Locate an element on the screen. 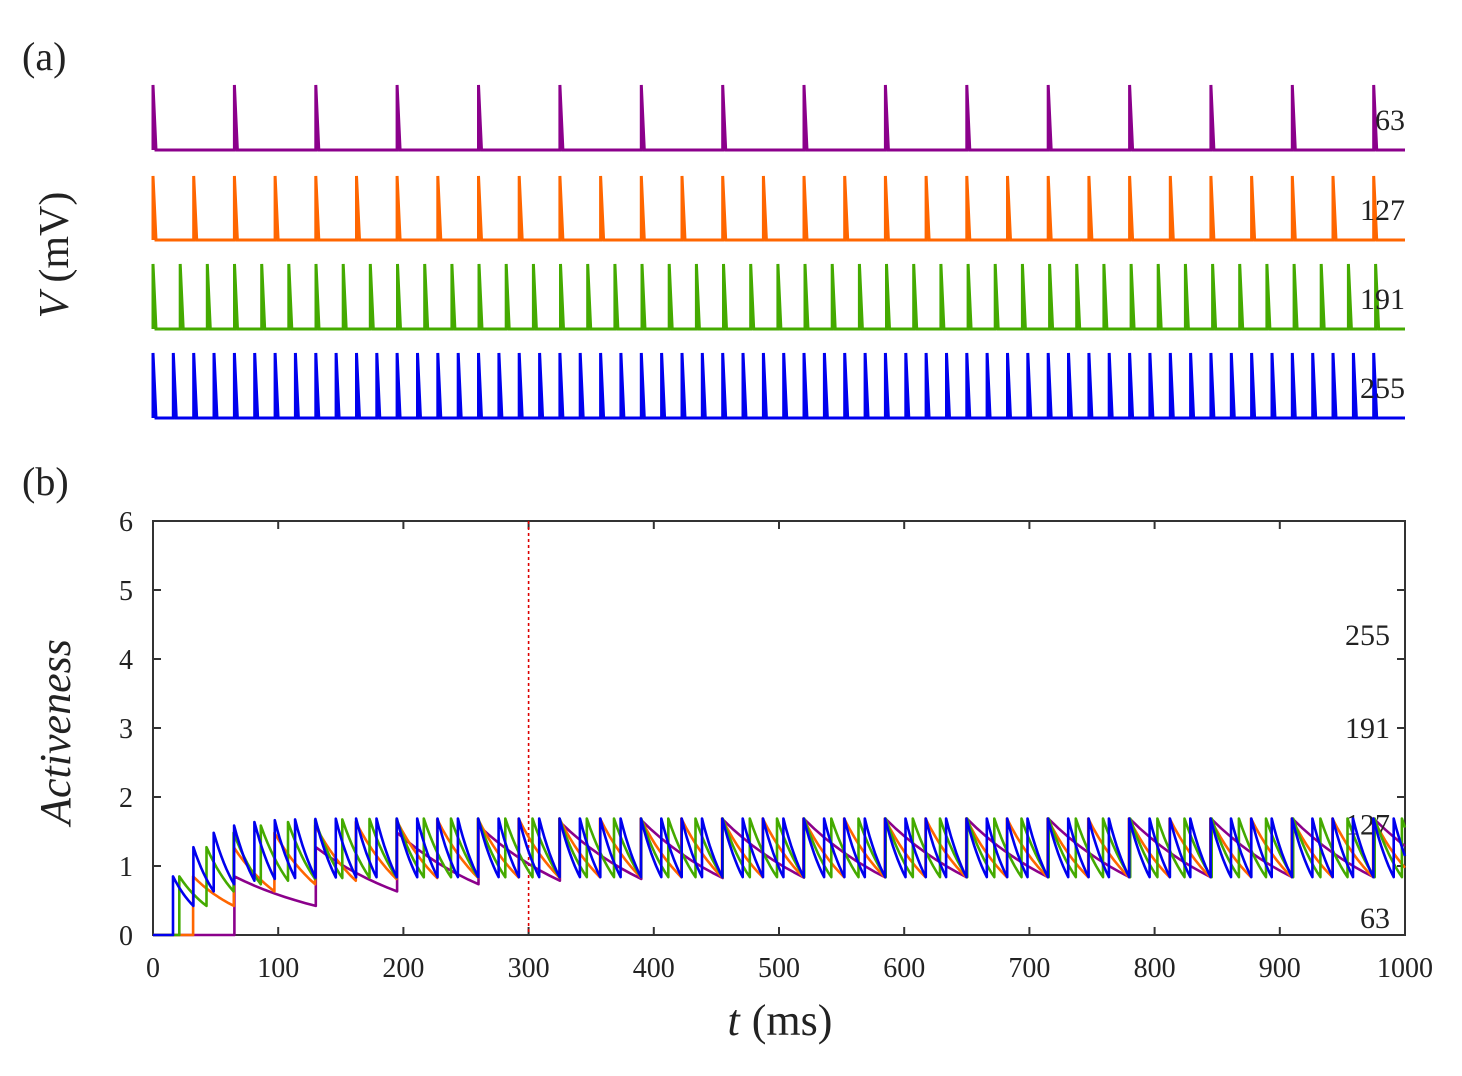  panel-b-label: (b) is located at coordinates (45, 481).